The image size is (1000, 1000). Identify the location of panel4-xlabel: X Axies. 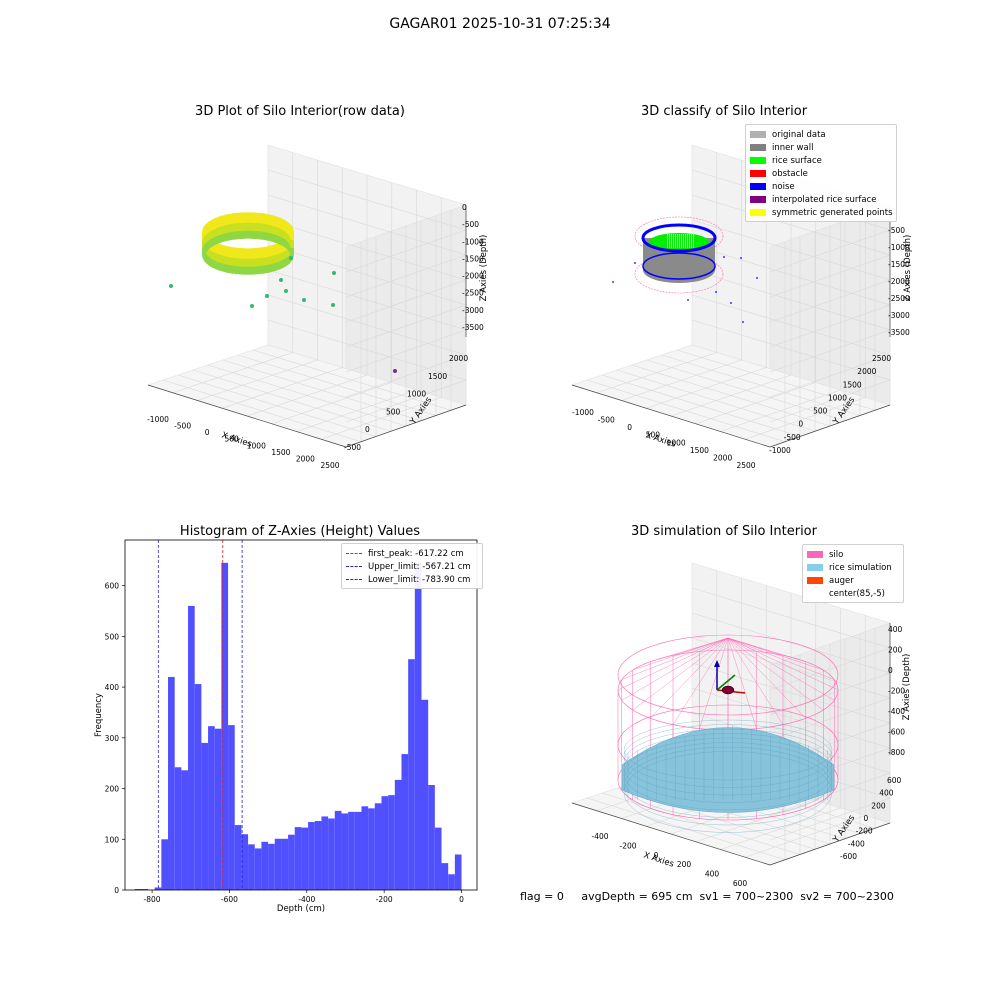
(658, 859).